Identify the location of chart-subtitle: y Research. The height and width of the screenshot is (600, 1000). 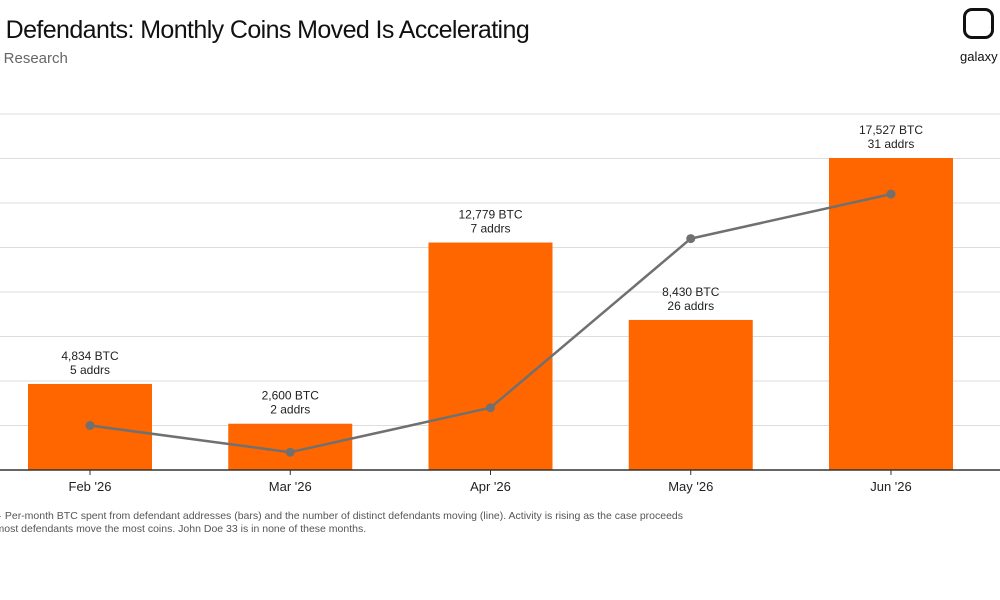
(34, 58).